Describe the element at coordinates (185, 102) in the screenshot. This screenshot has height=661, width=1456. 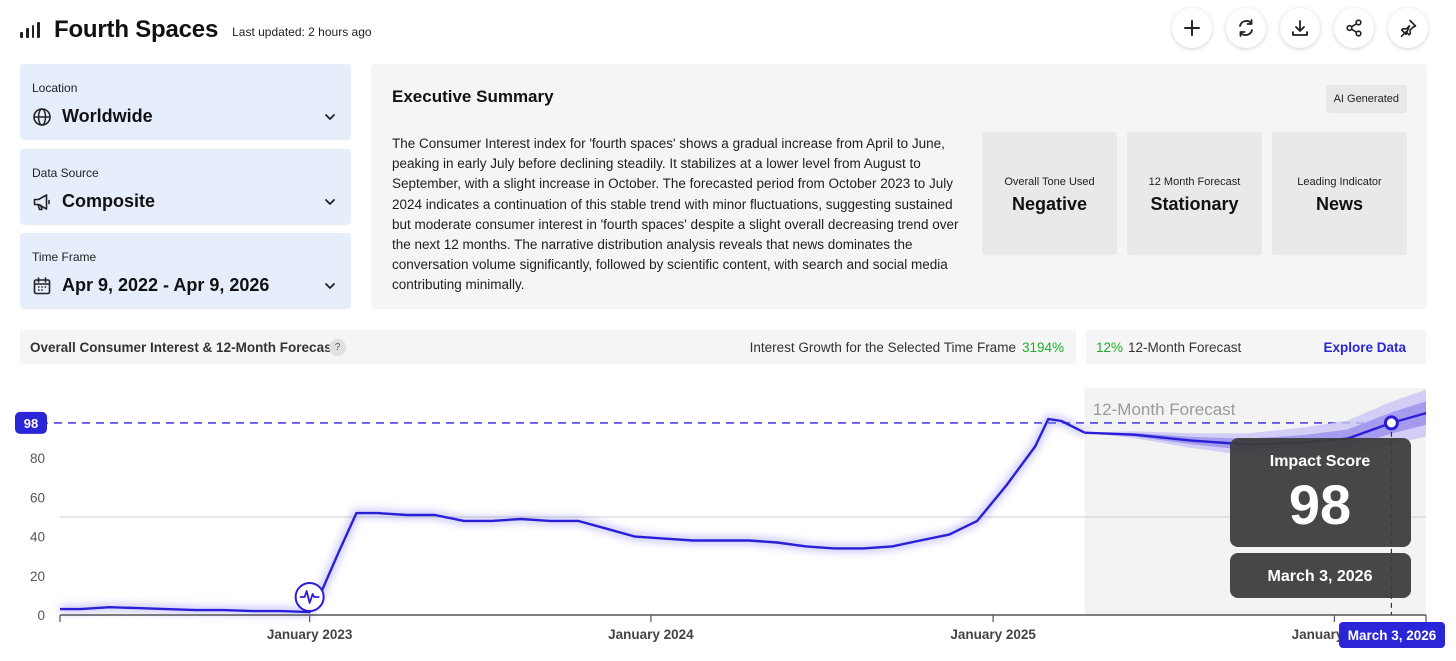
I see `location-filter: Location Worldwide` at that location.